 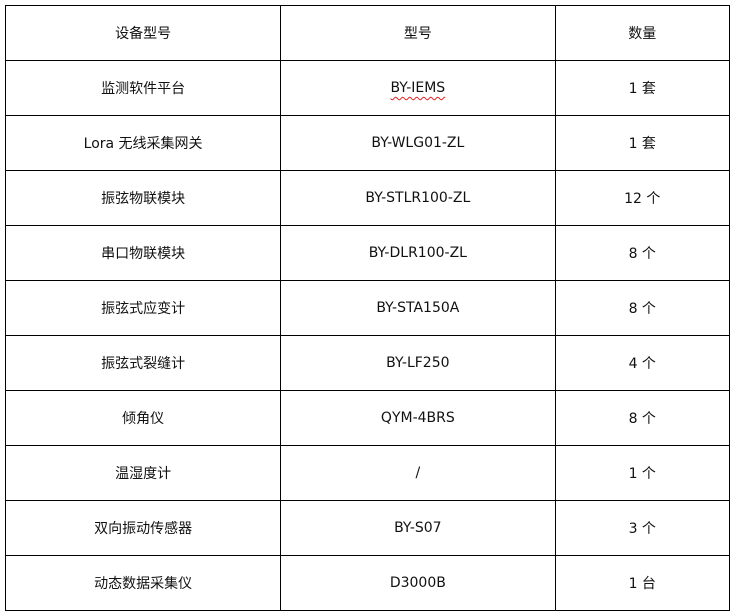 What do you see at coordinates (418, 33) in the screenshot?
I see `header-model: 型号` at bounding box center [418, 33].